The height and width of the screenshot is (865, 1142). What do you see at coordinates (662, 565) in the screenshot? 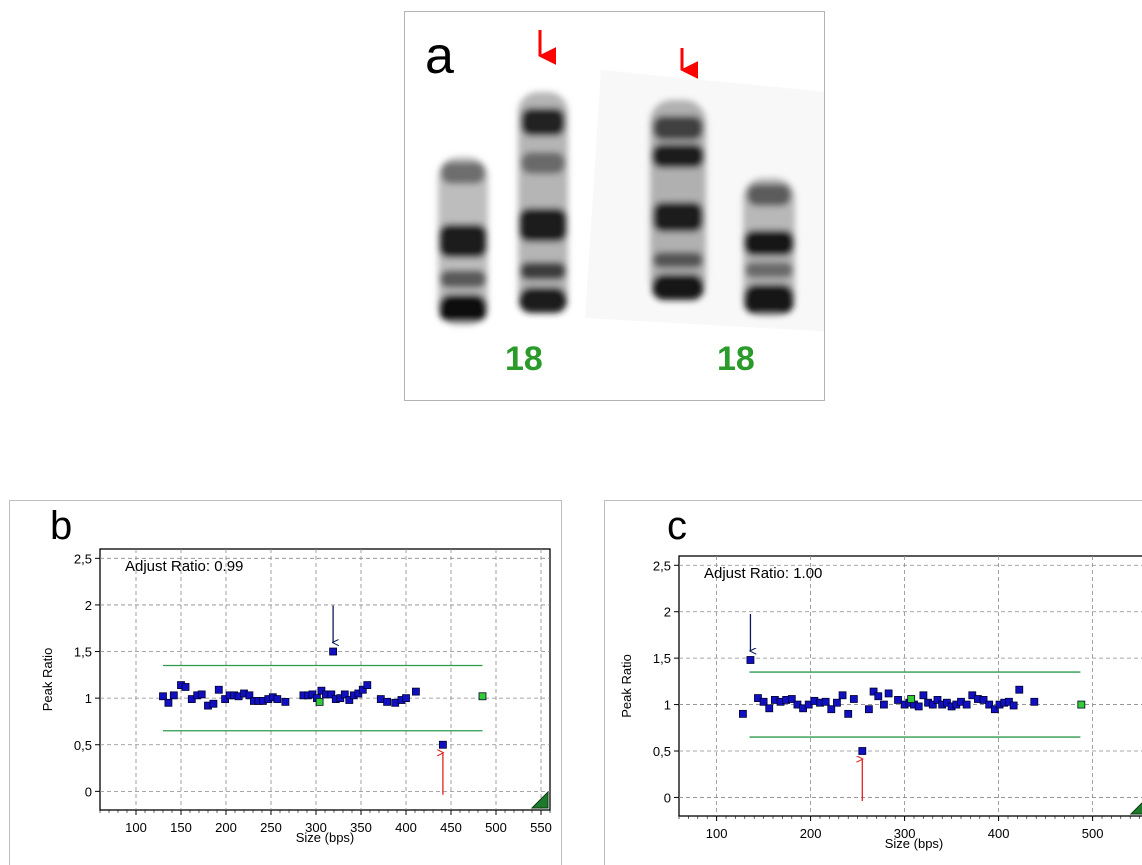
I see `y-tick-label: 2,5` at bounding box center [662, 565].